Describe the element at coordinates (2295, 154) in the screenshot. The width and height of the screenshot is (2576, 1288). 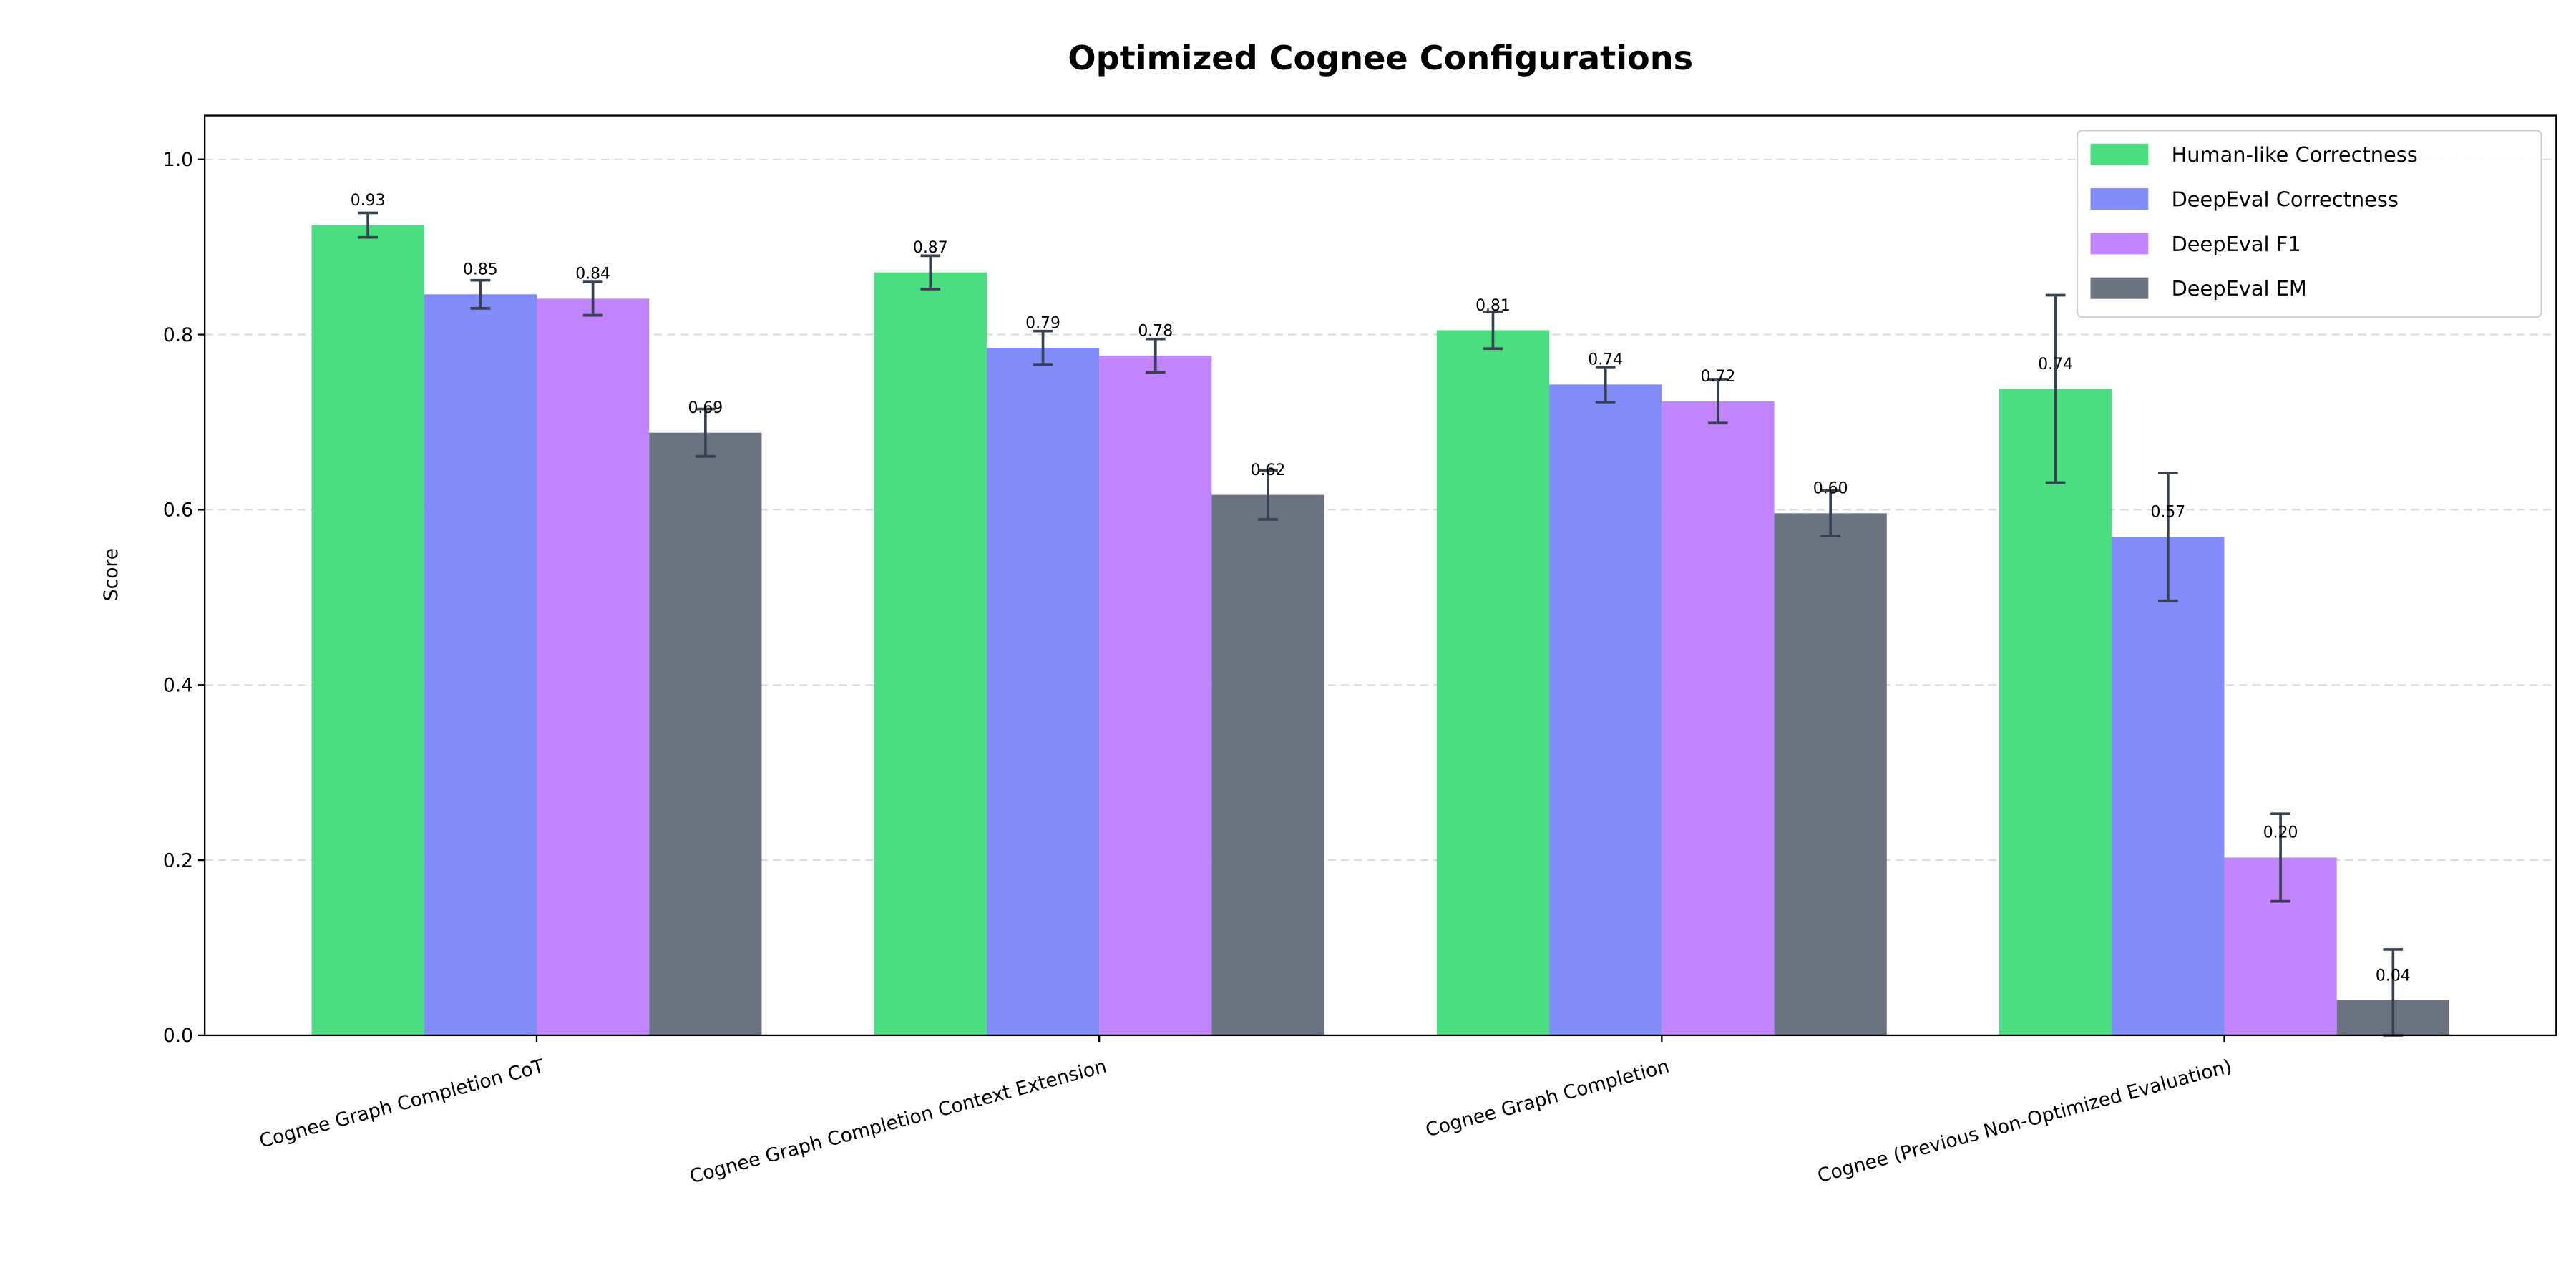
I see `legend-label: Human-like Correctness` at that location.